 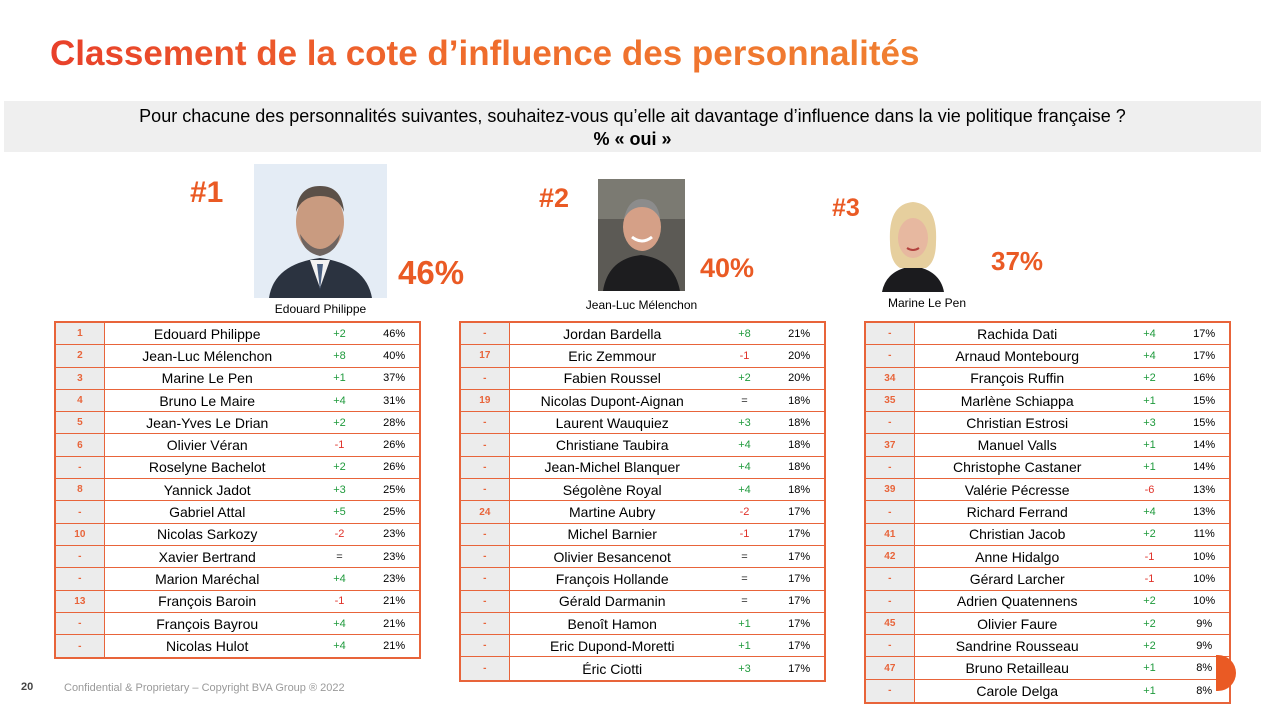 What do you see at coordinates (1017, 489) in the screenshot?
I see `name-cell: Valérie Pécresse` at bounding box center [1017, 489].